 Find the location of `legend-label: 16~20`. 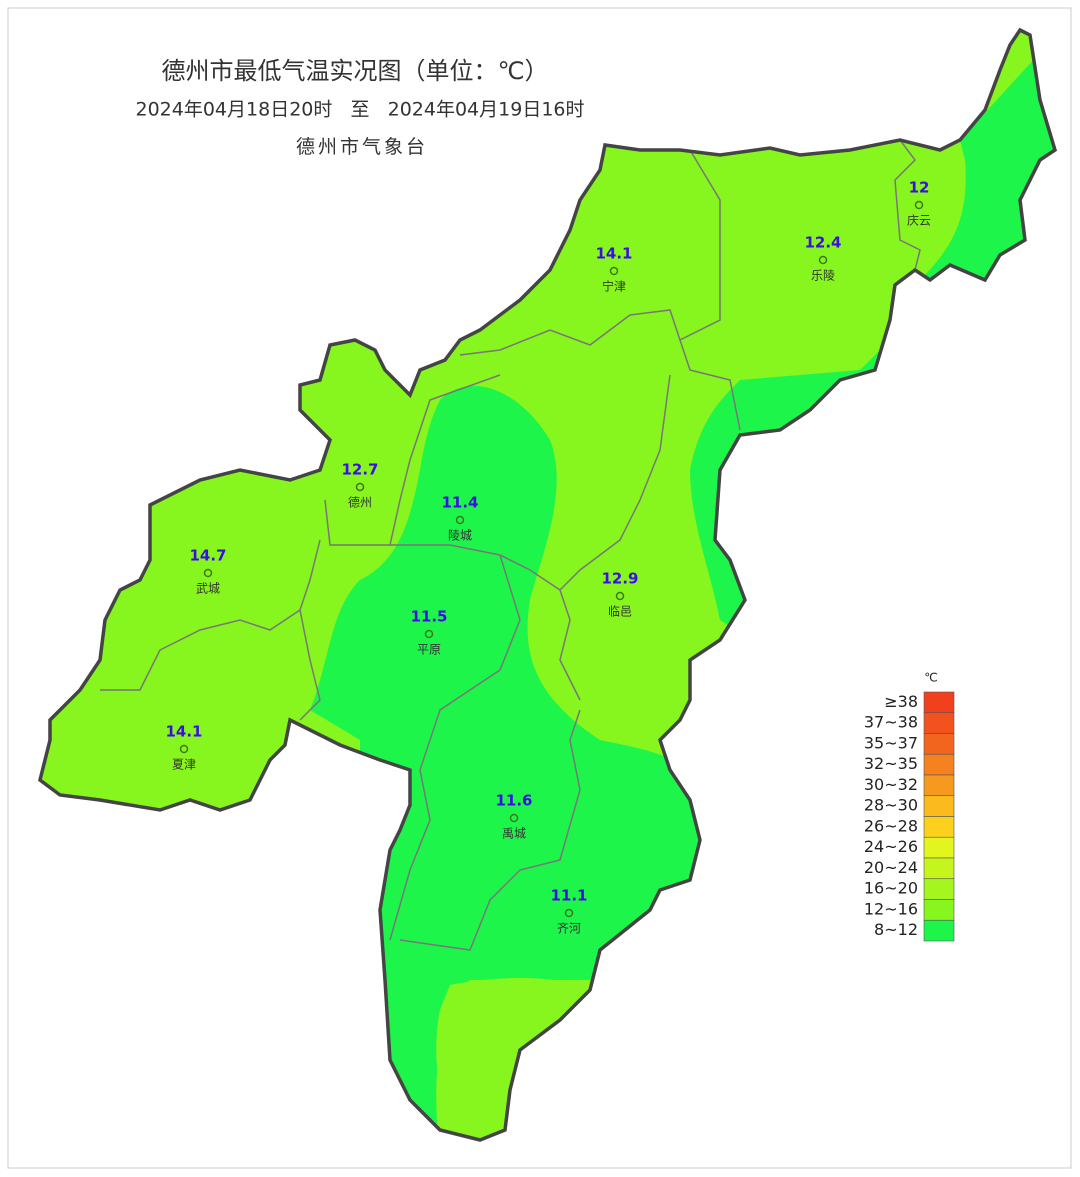

legend-label: 16~20 is located at coordinates (891, 888).